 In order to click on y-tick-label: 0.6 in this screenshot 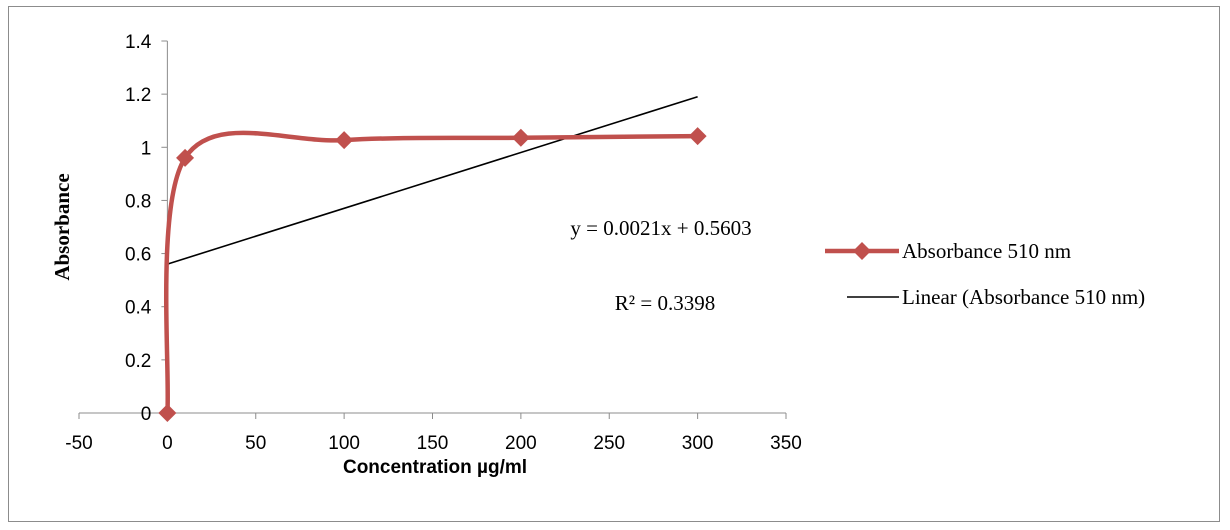, I will do `click(138, 255)`.